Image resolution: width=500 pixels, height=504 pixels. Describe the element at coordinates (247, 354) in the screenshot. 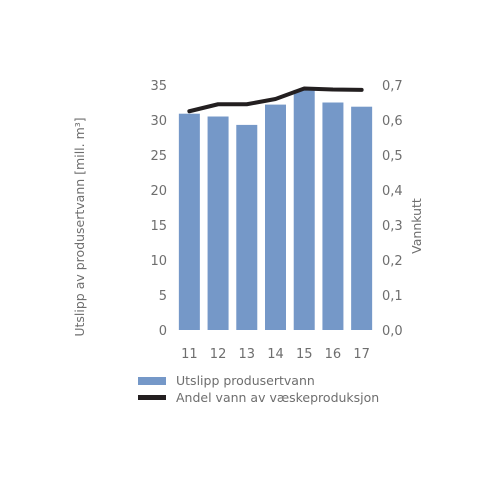

I see `x-tick-label: 13` at that location.